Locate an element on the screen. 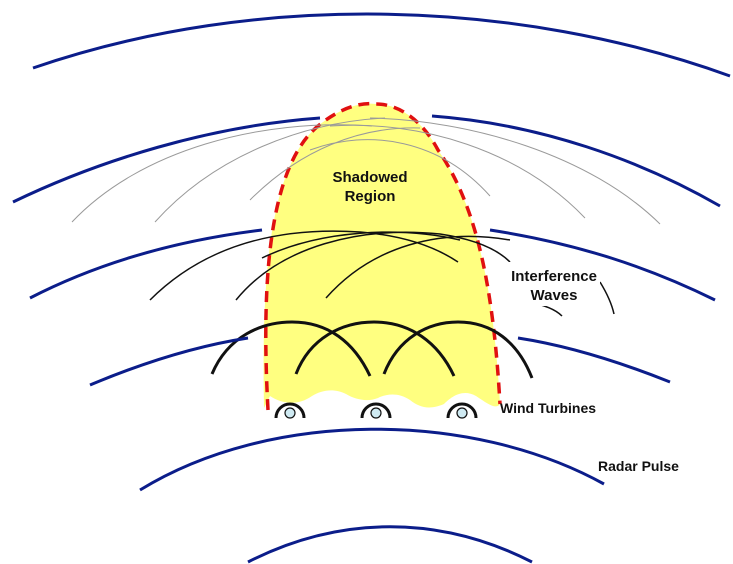 The height and width of the screenshot is (564, 733). turbine-2-hub is located at coordinates (376, 413).